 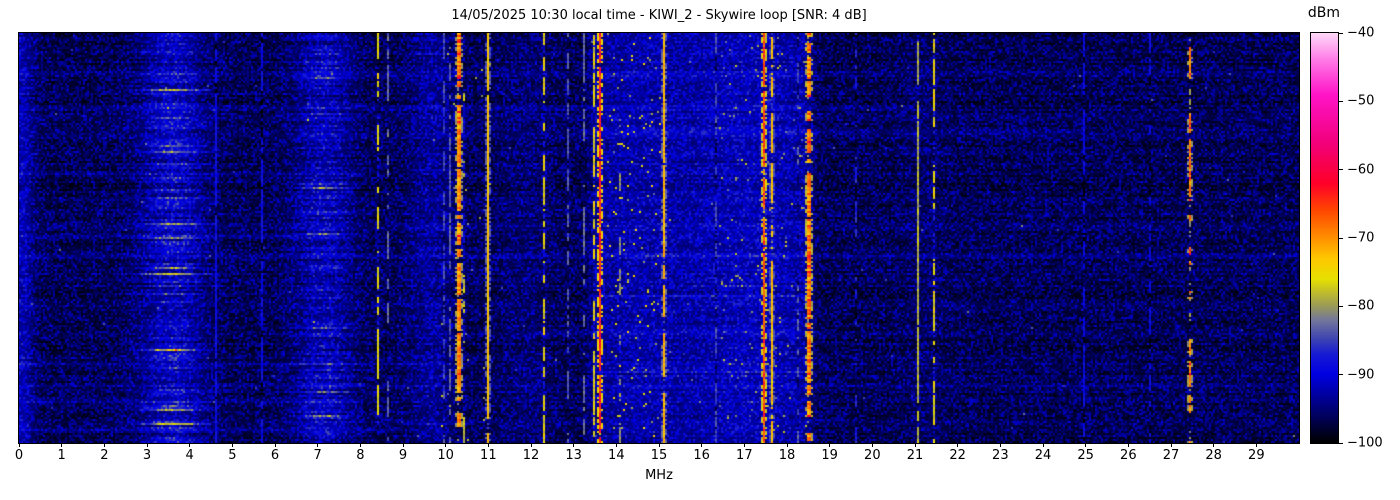 What do you see at coordinates (275, 455) in the screenshot?
I see `x-tick-label: 6` at bounding box center [275, 455].